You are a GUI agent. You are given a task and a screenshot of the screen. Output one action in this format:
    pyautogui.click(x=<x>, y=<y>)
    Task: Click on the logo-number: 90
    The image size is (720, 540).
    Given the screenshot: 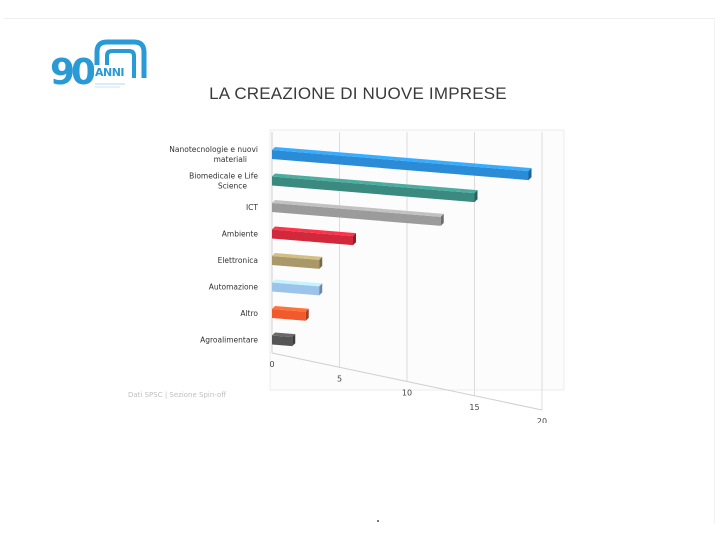 What is the action you would take?
    pyautogui.click(x=72, y=72)
    